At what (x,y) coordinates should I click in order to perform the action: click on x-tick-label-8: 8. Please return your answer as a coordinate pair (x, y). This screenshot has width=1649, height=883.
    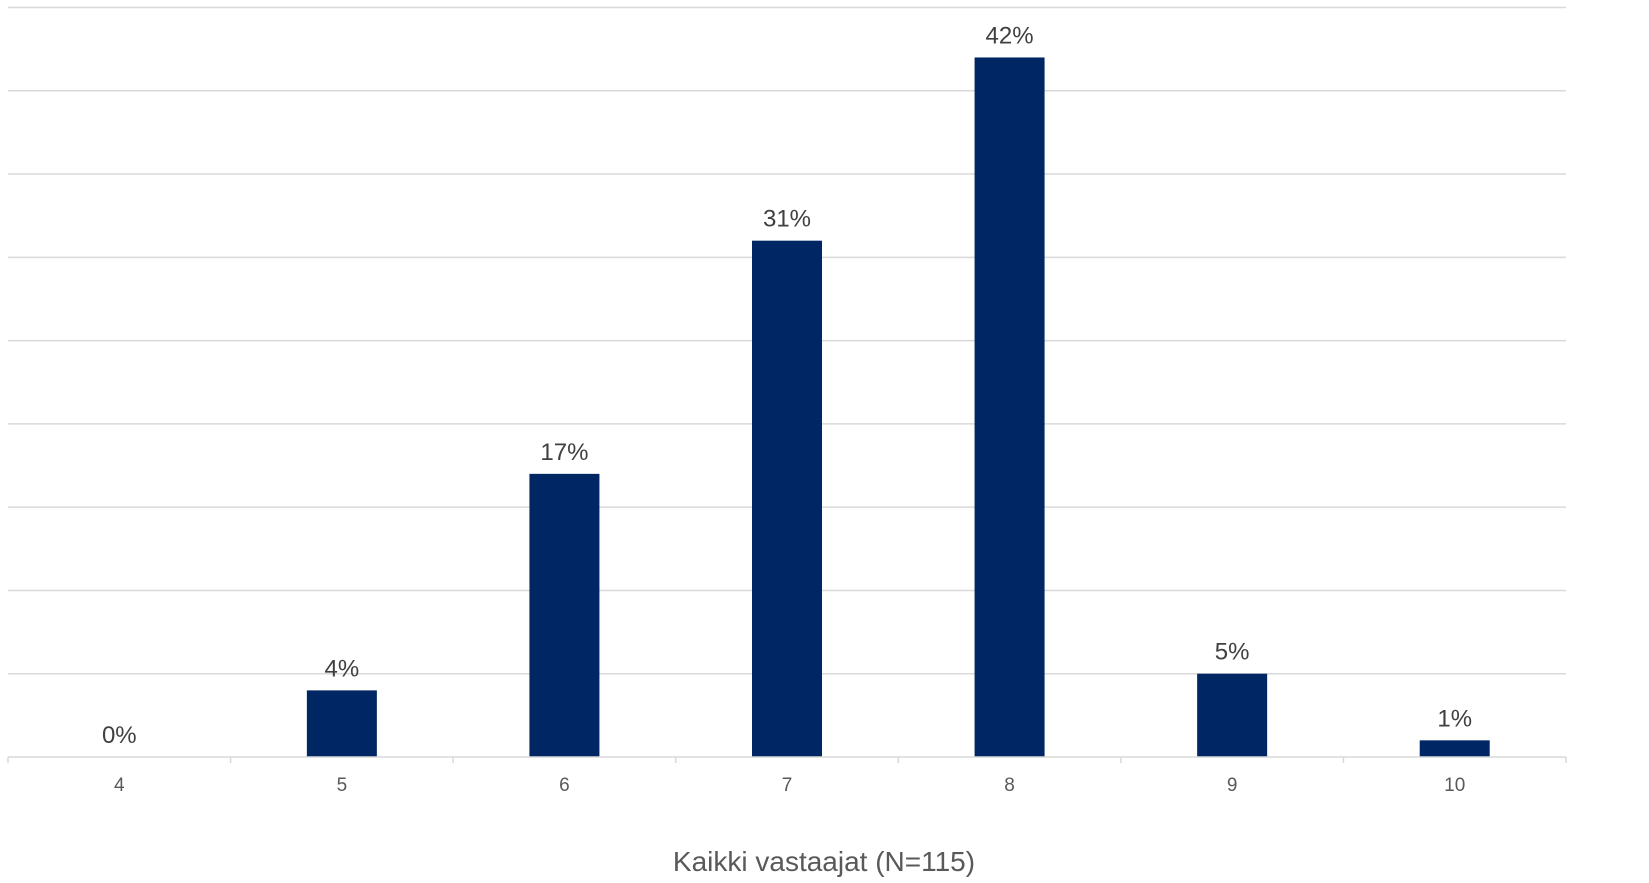
    Looking at the image, I should click on (1009, 785).